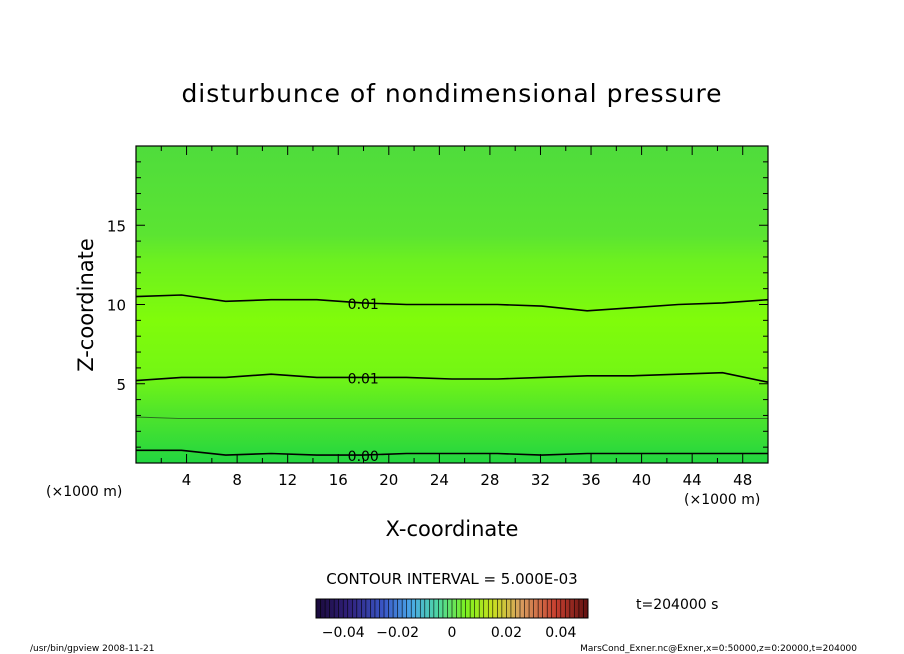 The width and height of the screenshot is (904, 654). I want to click on colorbar-divisions, so click(452, 608).